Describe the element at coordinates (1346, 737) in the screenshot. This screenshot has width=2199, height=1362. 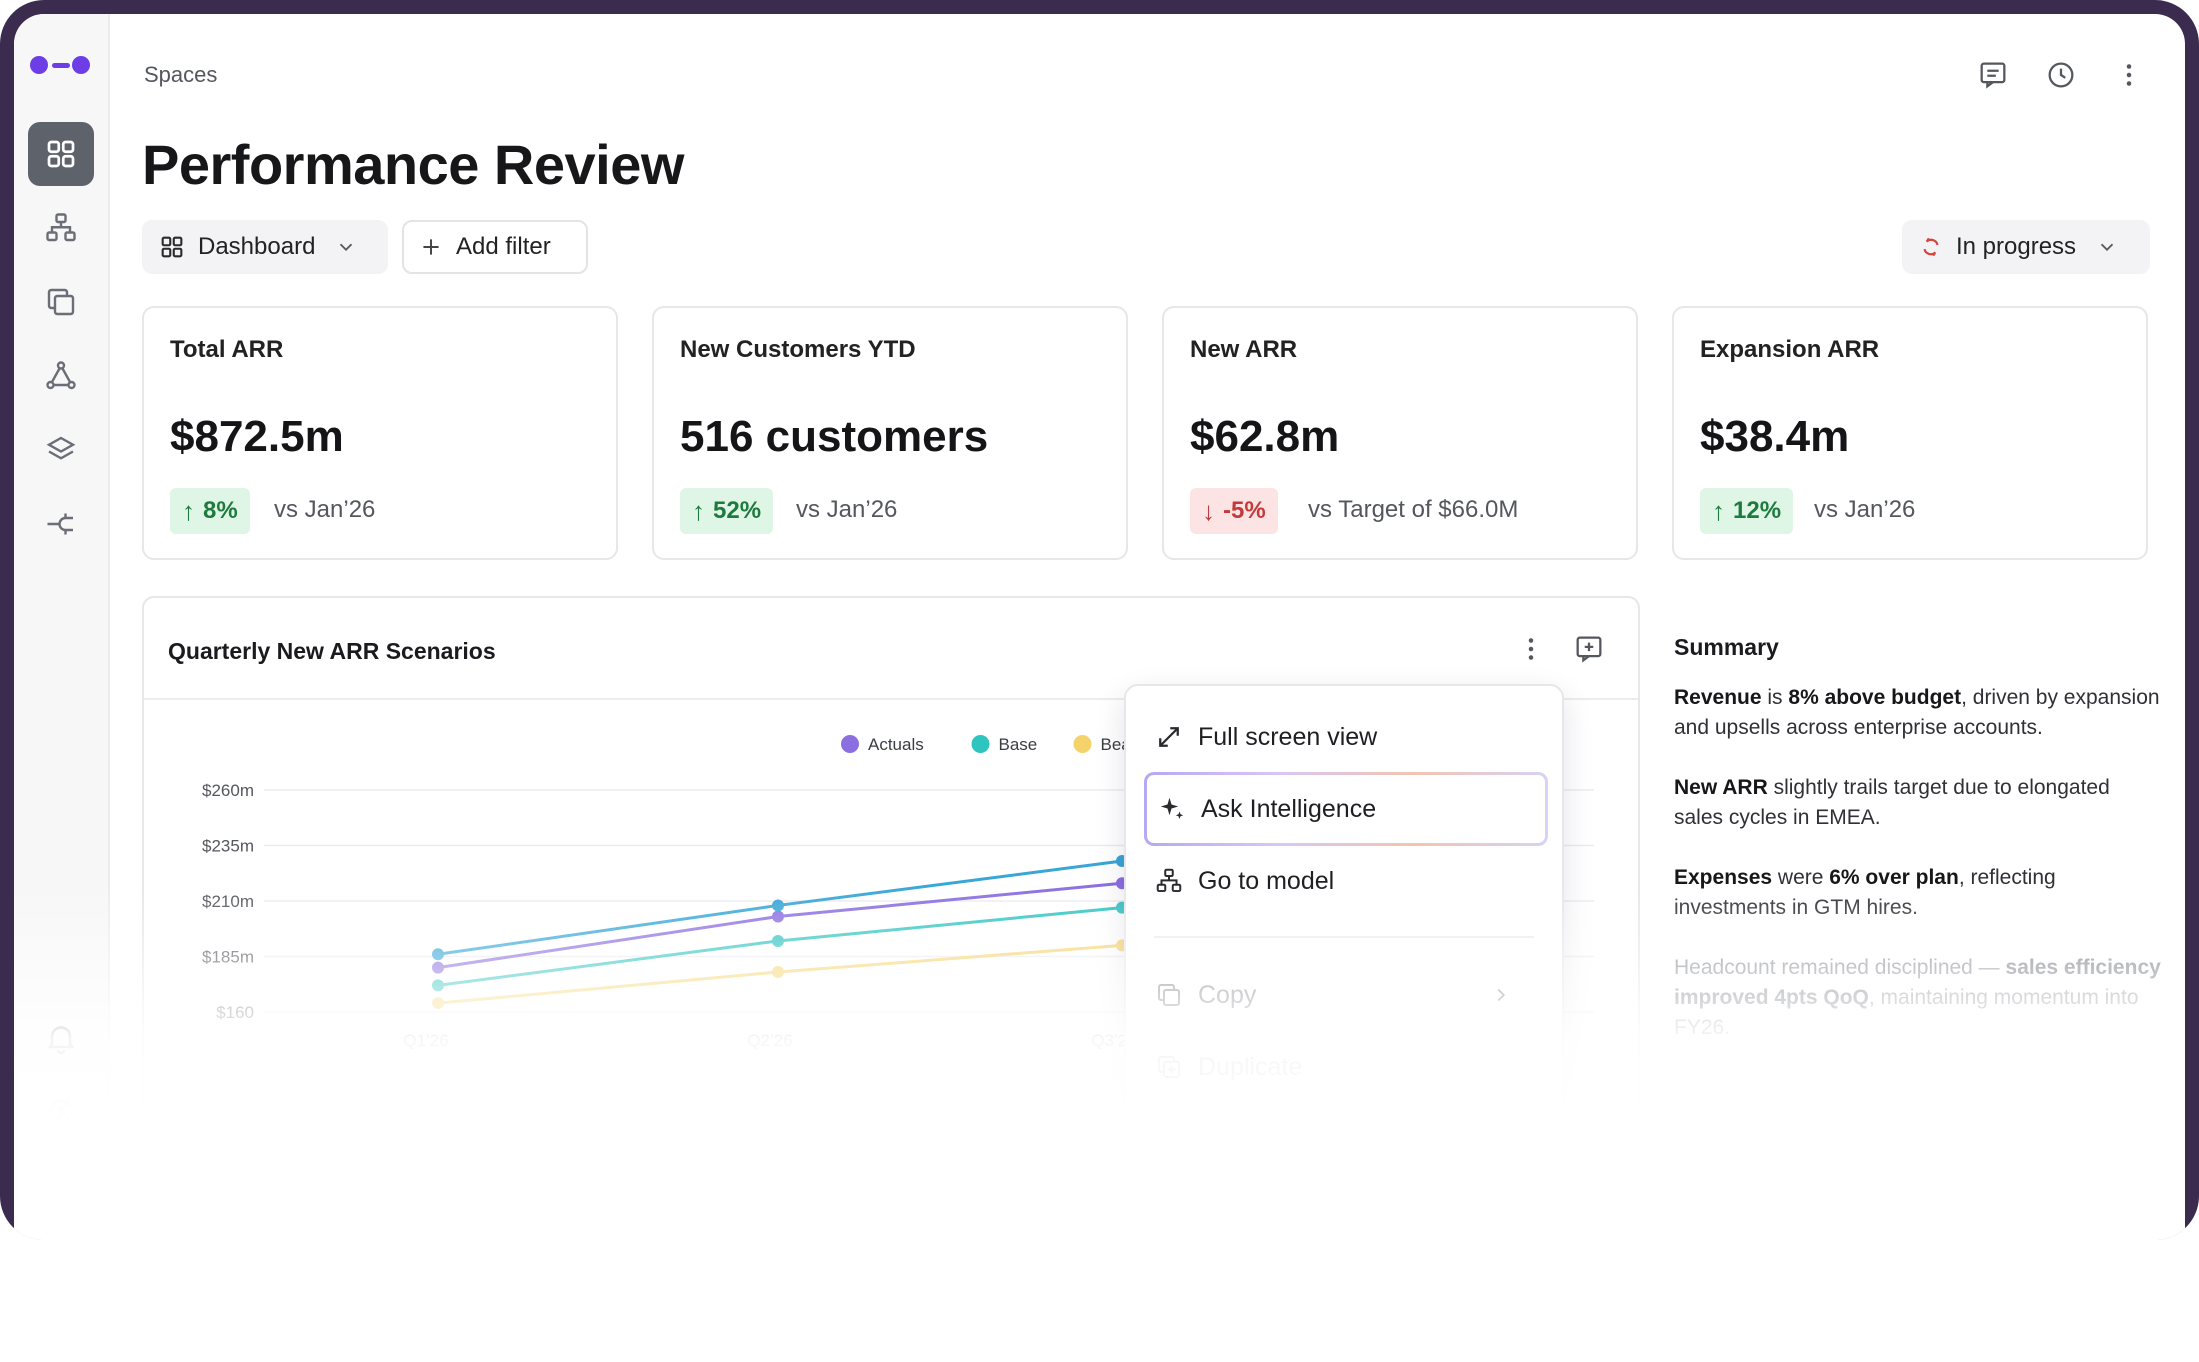
I see `menu-item-full-screen: Full screen view` at that location.